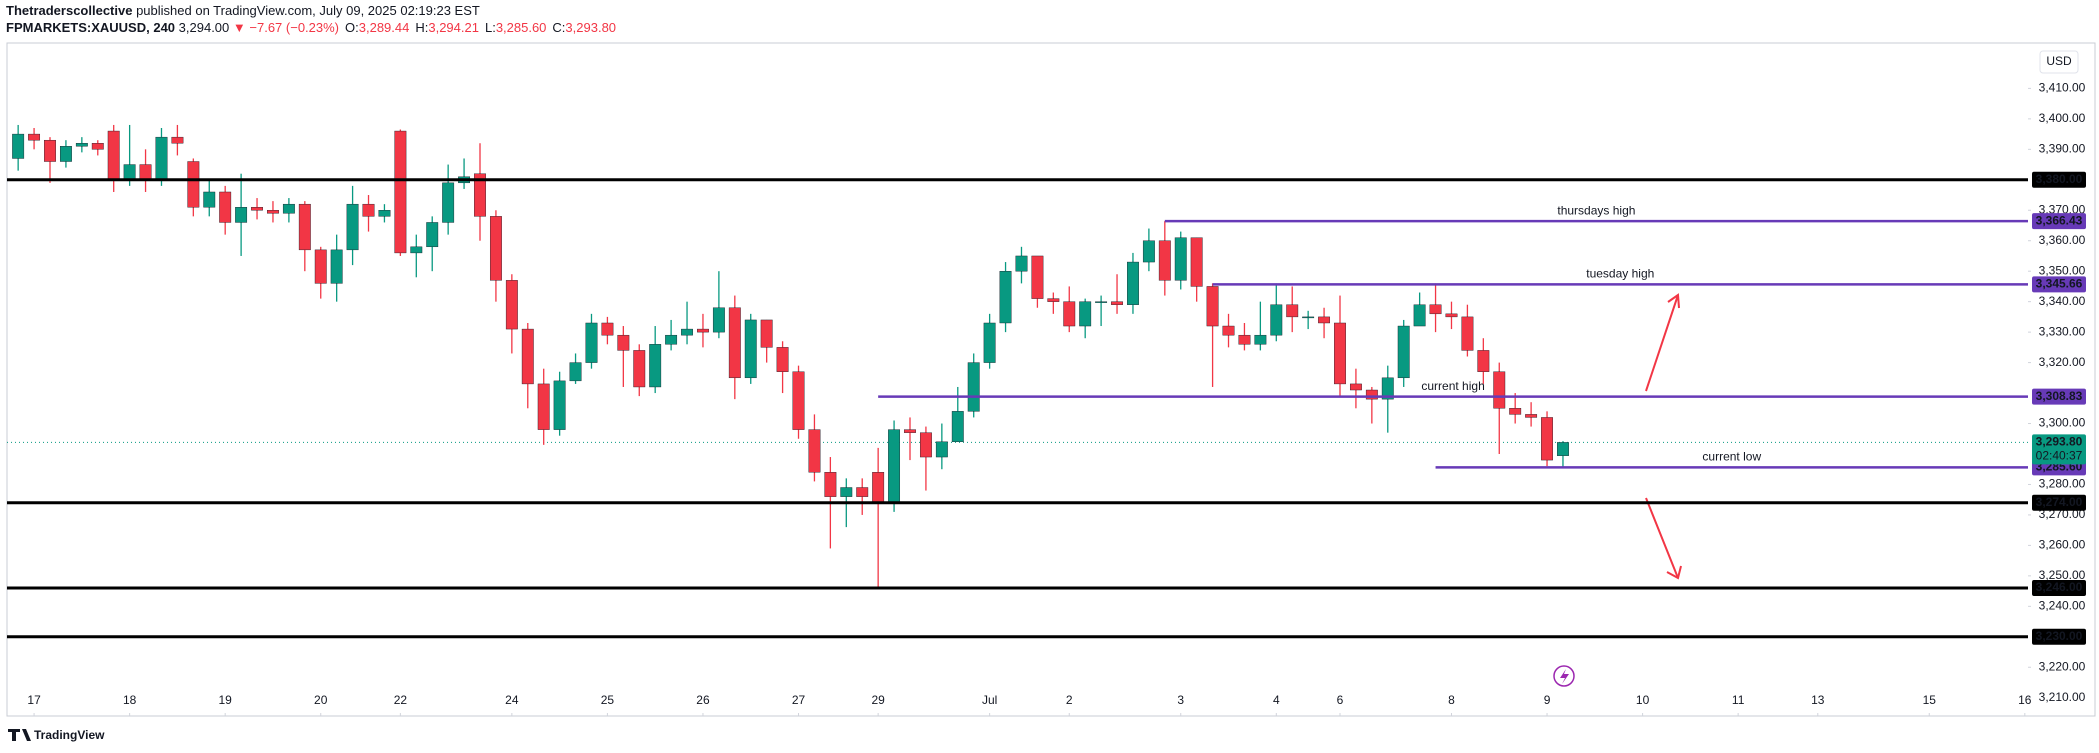  I want to click on ohlc-value: 3,294.21, so click(453, 27).